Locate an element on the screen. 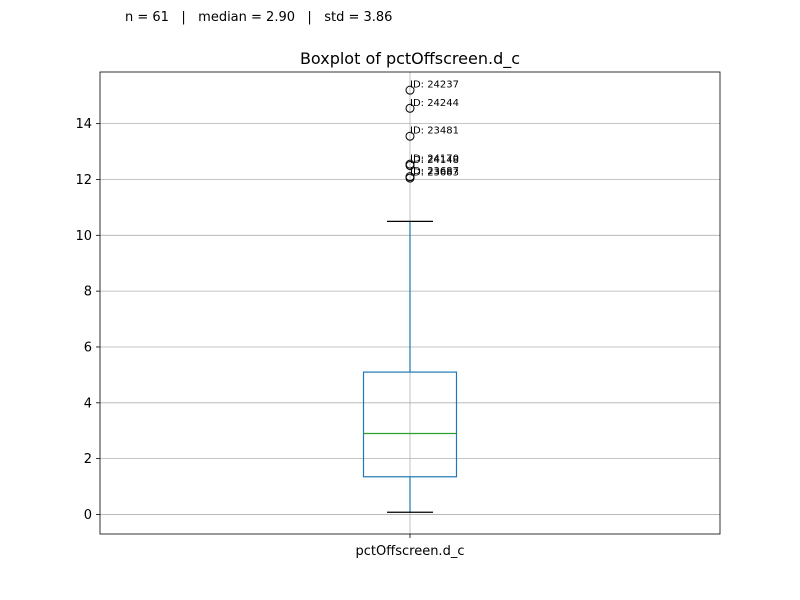  x-tick-label: pctOffscreen.d_c is located at coordinates (410, 551).